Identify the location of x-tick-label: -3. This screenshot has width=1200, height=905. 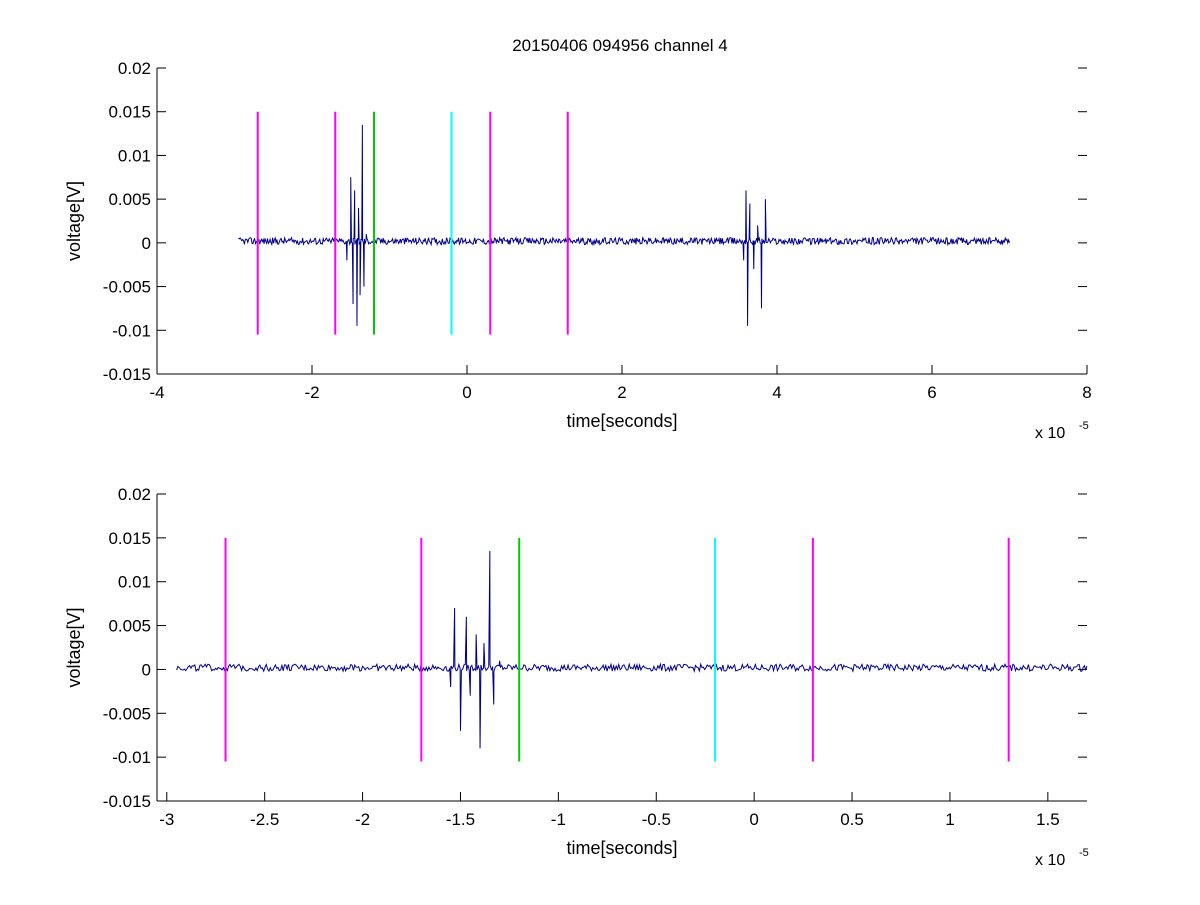
(166, 819).